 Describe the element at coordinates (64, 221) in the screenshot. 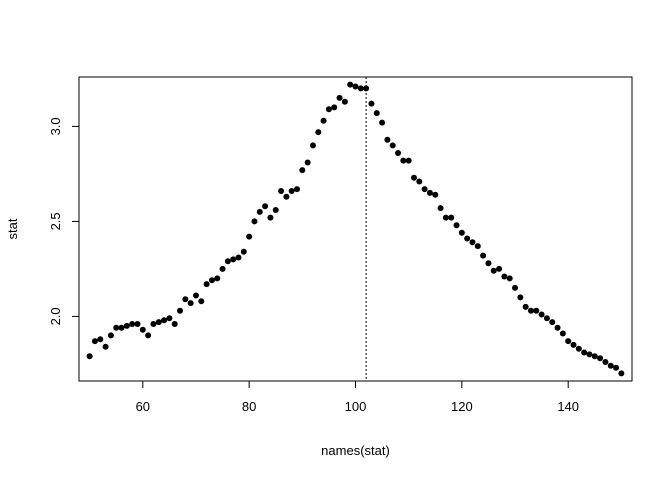

I see `y-axis: 2.0 2.5 3.0` at that location.